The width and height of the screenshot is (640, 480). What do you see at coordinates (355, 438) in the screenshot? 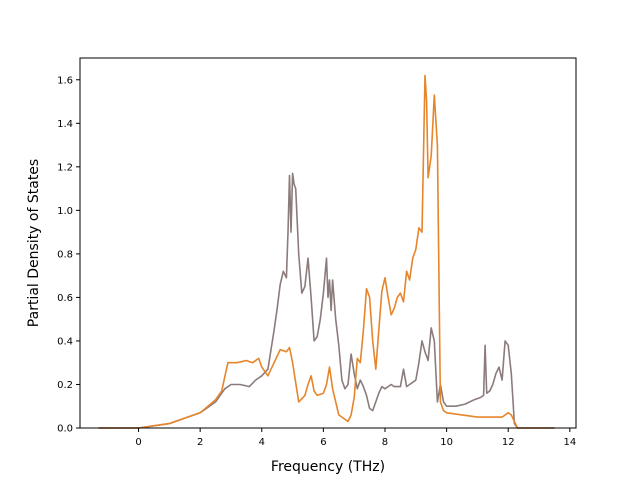
I see `x-axis-ticks: 0 2 4 6 8 10 12 14` at bounding box center [355, 438].